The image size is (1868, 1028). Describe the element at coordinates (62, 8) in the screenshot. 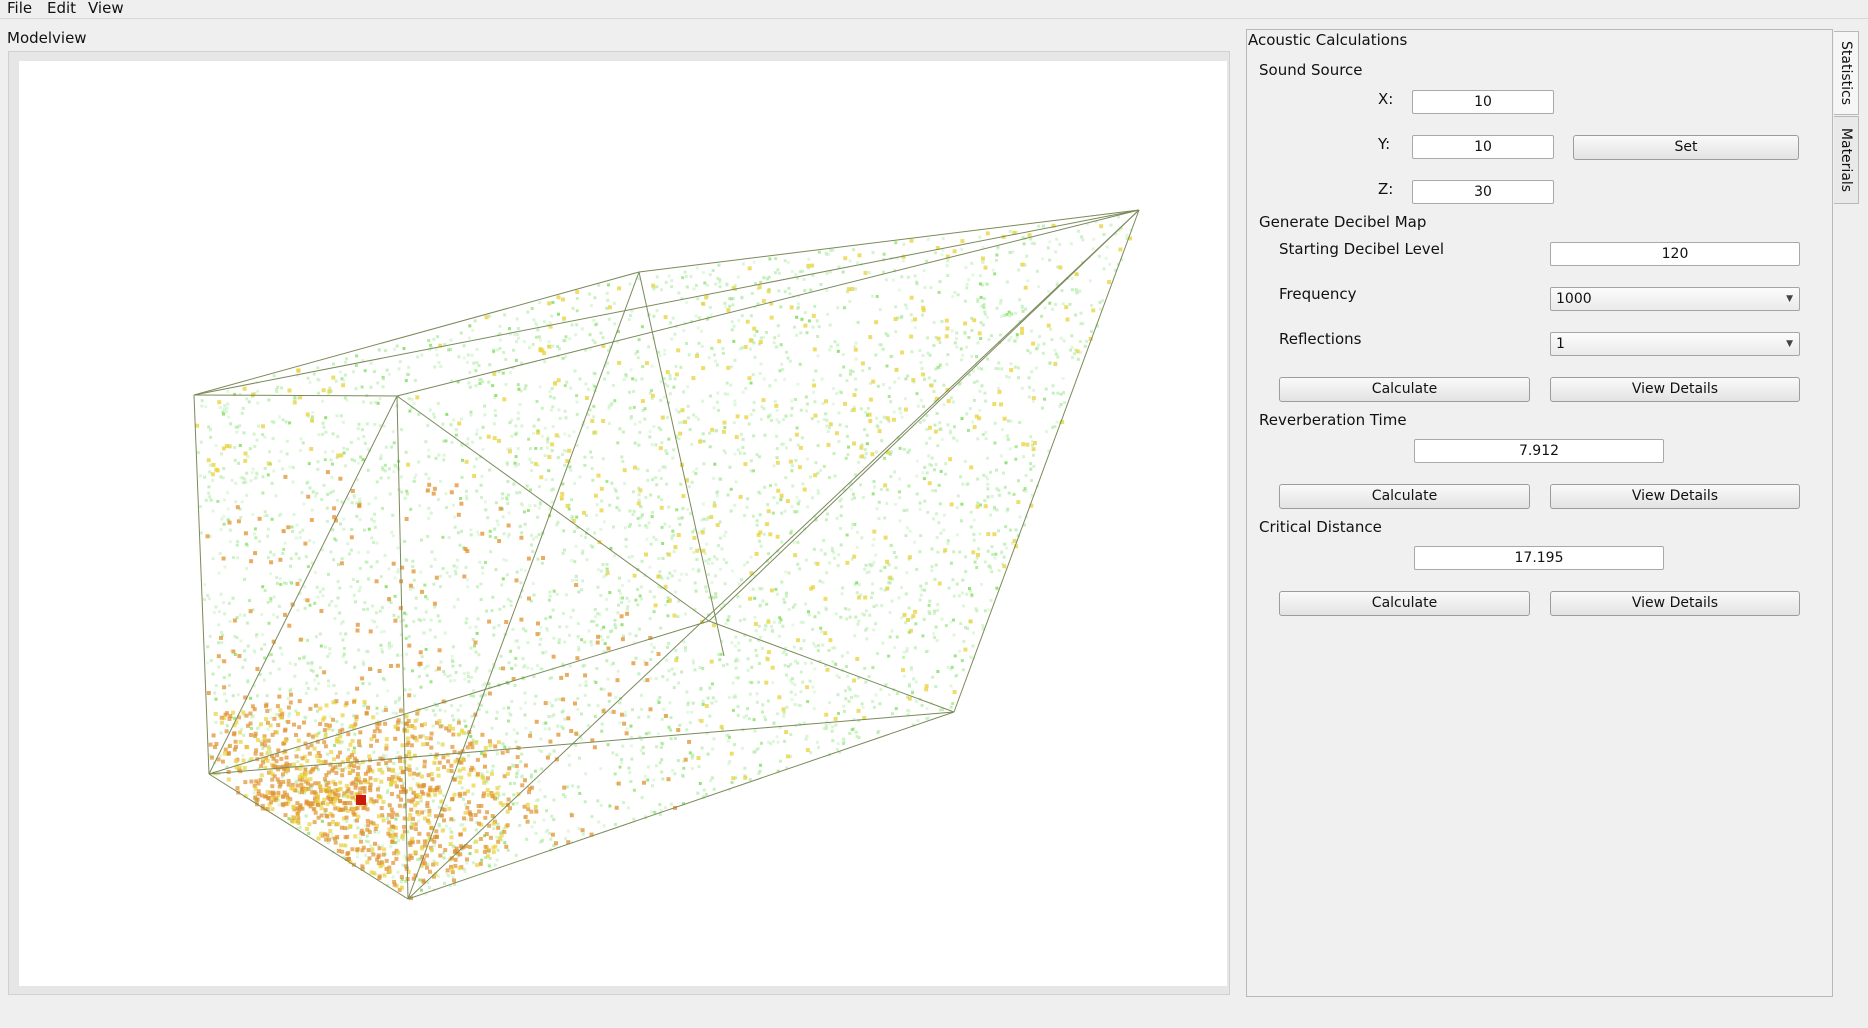

I see `menu-edit: Edit` at that location.